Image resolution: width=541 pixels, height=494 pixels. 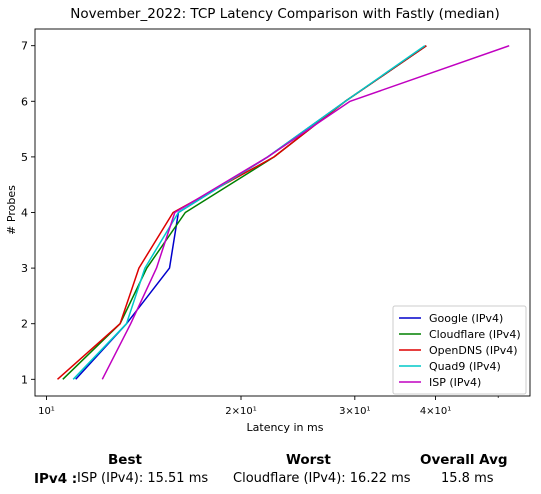 I want to click on y-tick-label: 2, so click(x=24, y=324).